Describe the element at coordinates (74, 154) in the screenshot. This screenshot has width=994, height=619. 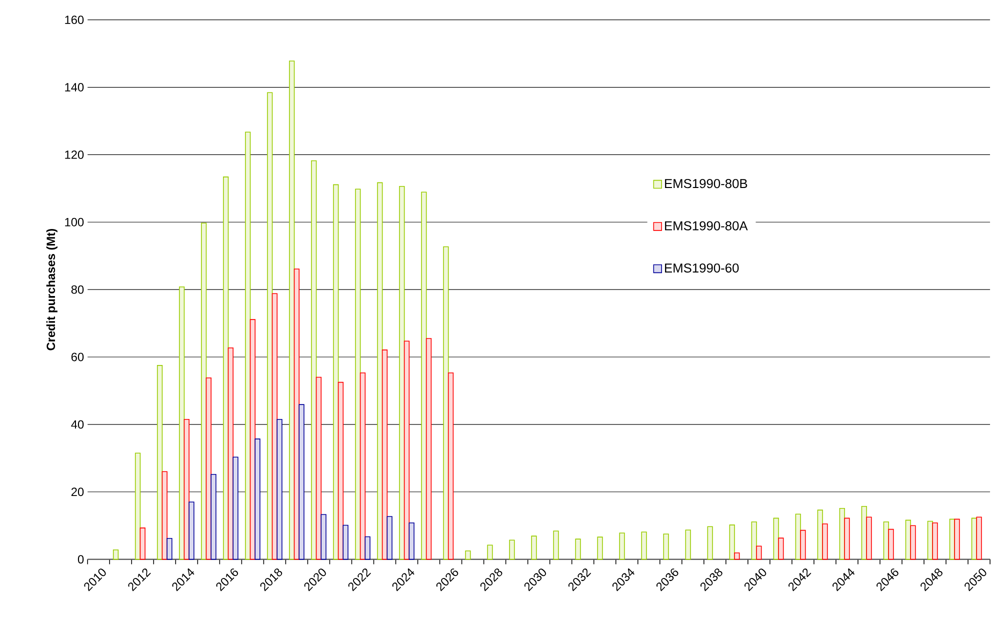
I see `y-tick-label: 120` at that location.